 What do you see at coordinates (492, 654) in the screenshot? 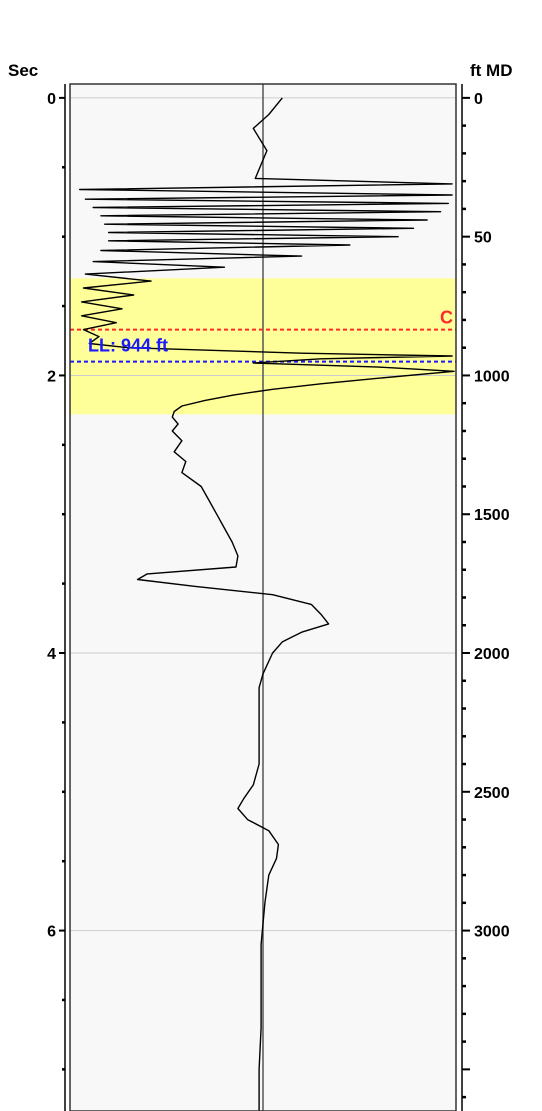
I see `right-tick-label: 2000` at bounding box center [492, 654].